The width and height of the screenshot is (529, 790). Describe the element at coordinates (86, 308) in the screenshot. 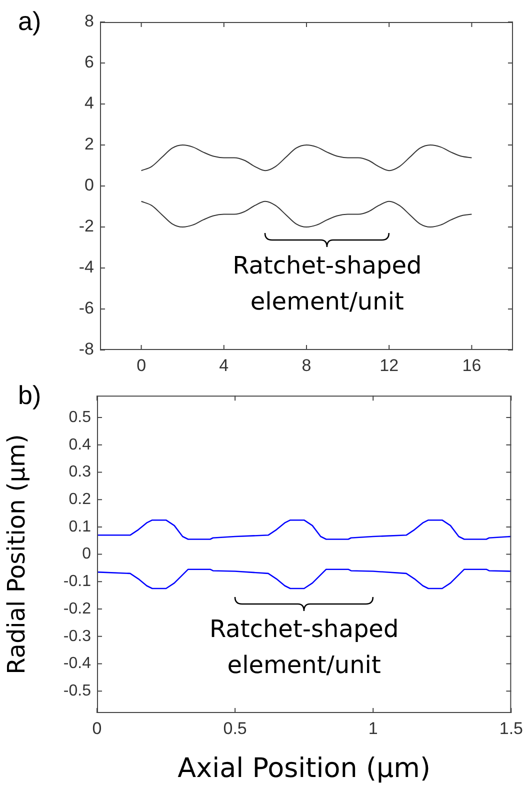

I see `y-tick-label: -6` at that location.